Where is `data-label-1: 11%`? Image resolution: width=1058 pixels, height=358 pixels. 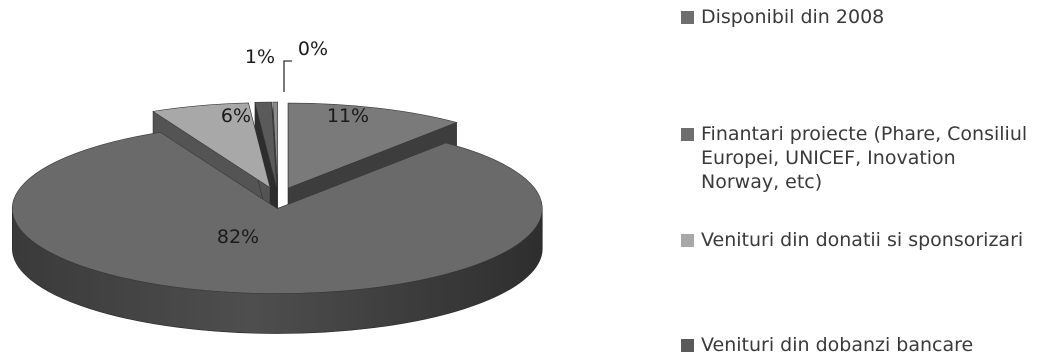
data-label-1: 11% is located at coordinates (348, 116).